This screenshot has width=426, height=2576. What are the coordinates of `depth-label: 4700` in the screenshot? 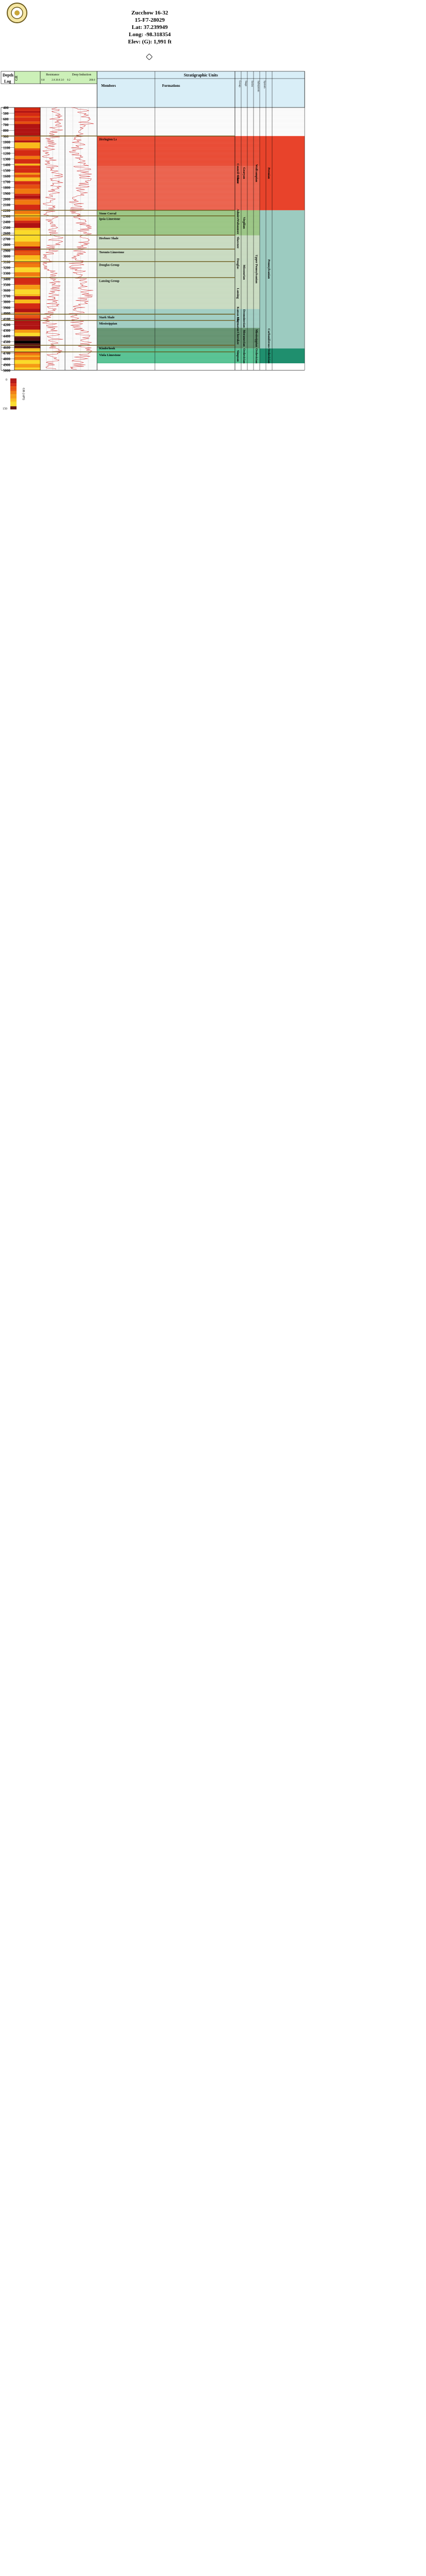 It's located at (7, 353).